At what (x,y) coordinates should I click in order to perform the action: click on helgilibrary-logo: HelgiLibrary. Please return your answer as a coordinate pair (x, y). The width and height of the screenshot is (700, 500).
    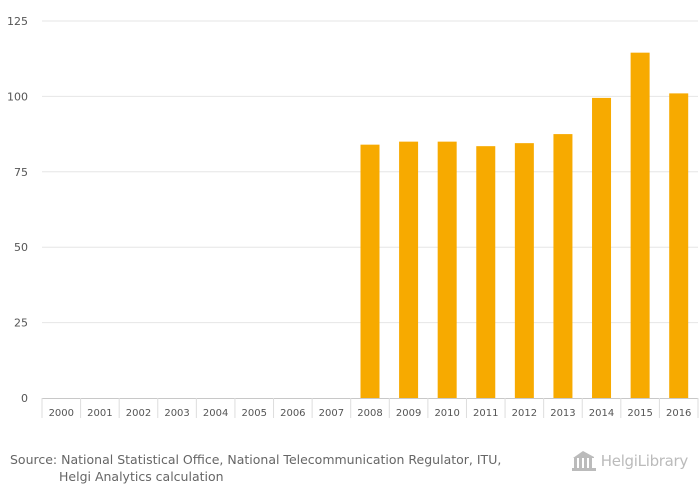
    Looking at the image, I should click on (629, 461).